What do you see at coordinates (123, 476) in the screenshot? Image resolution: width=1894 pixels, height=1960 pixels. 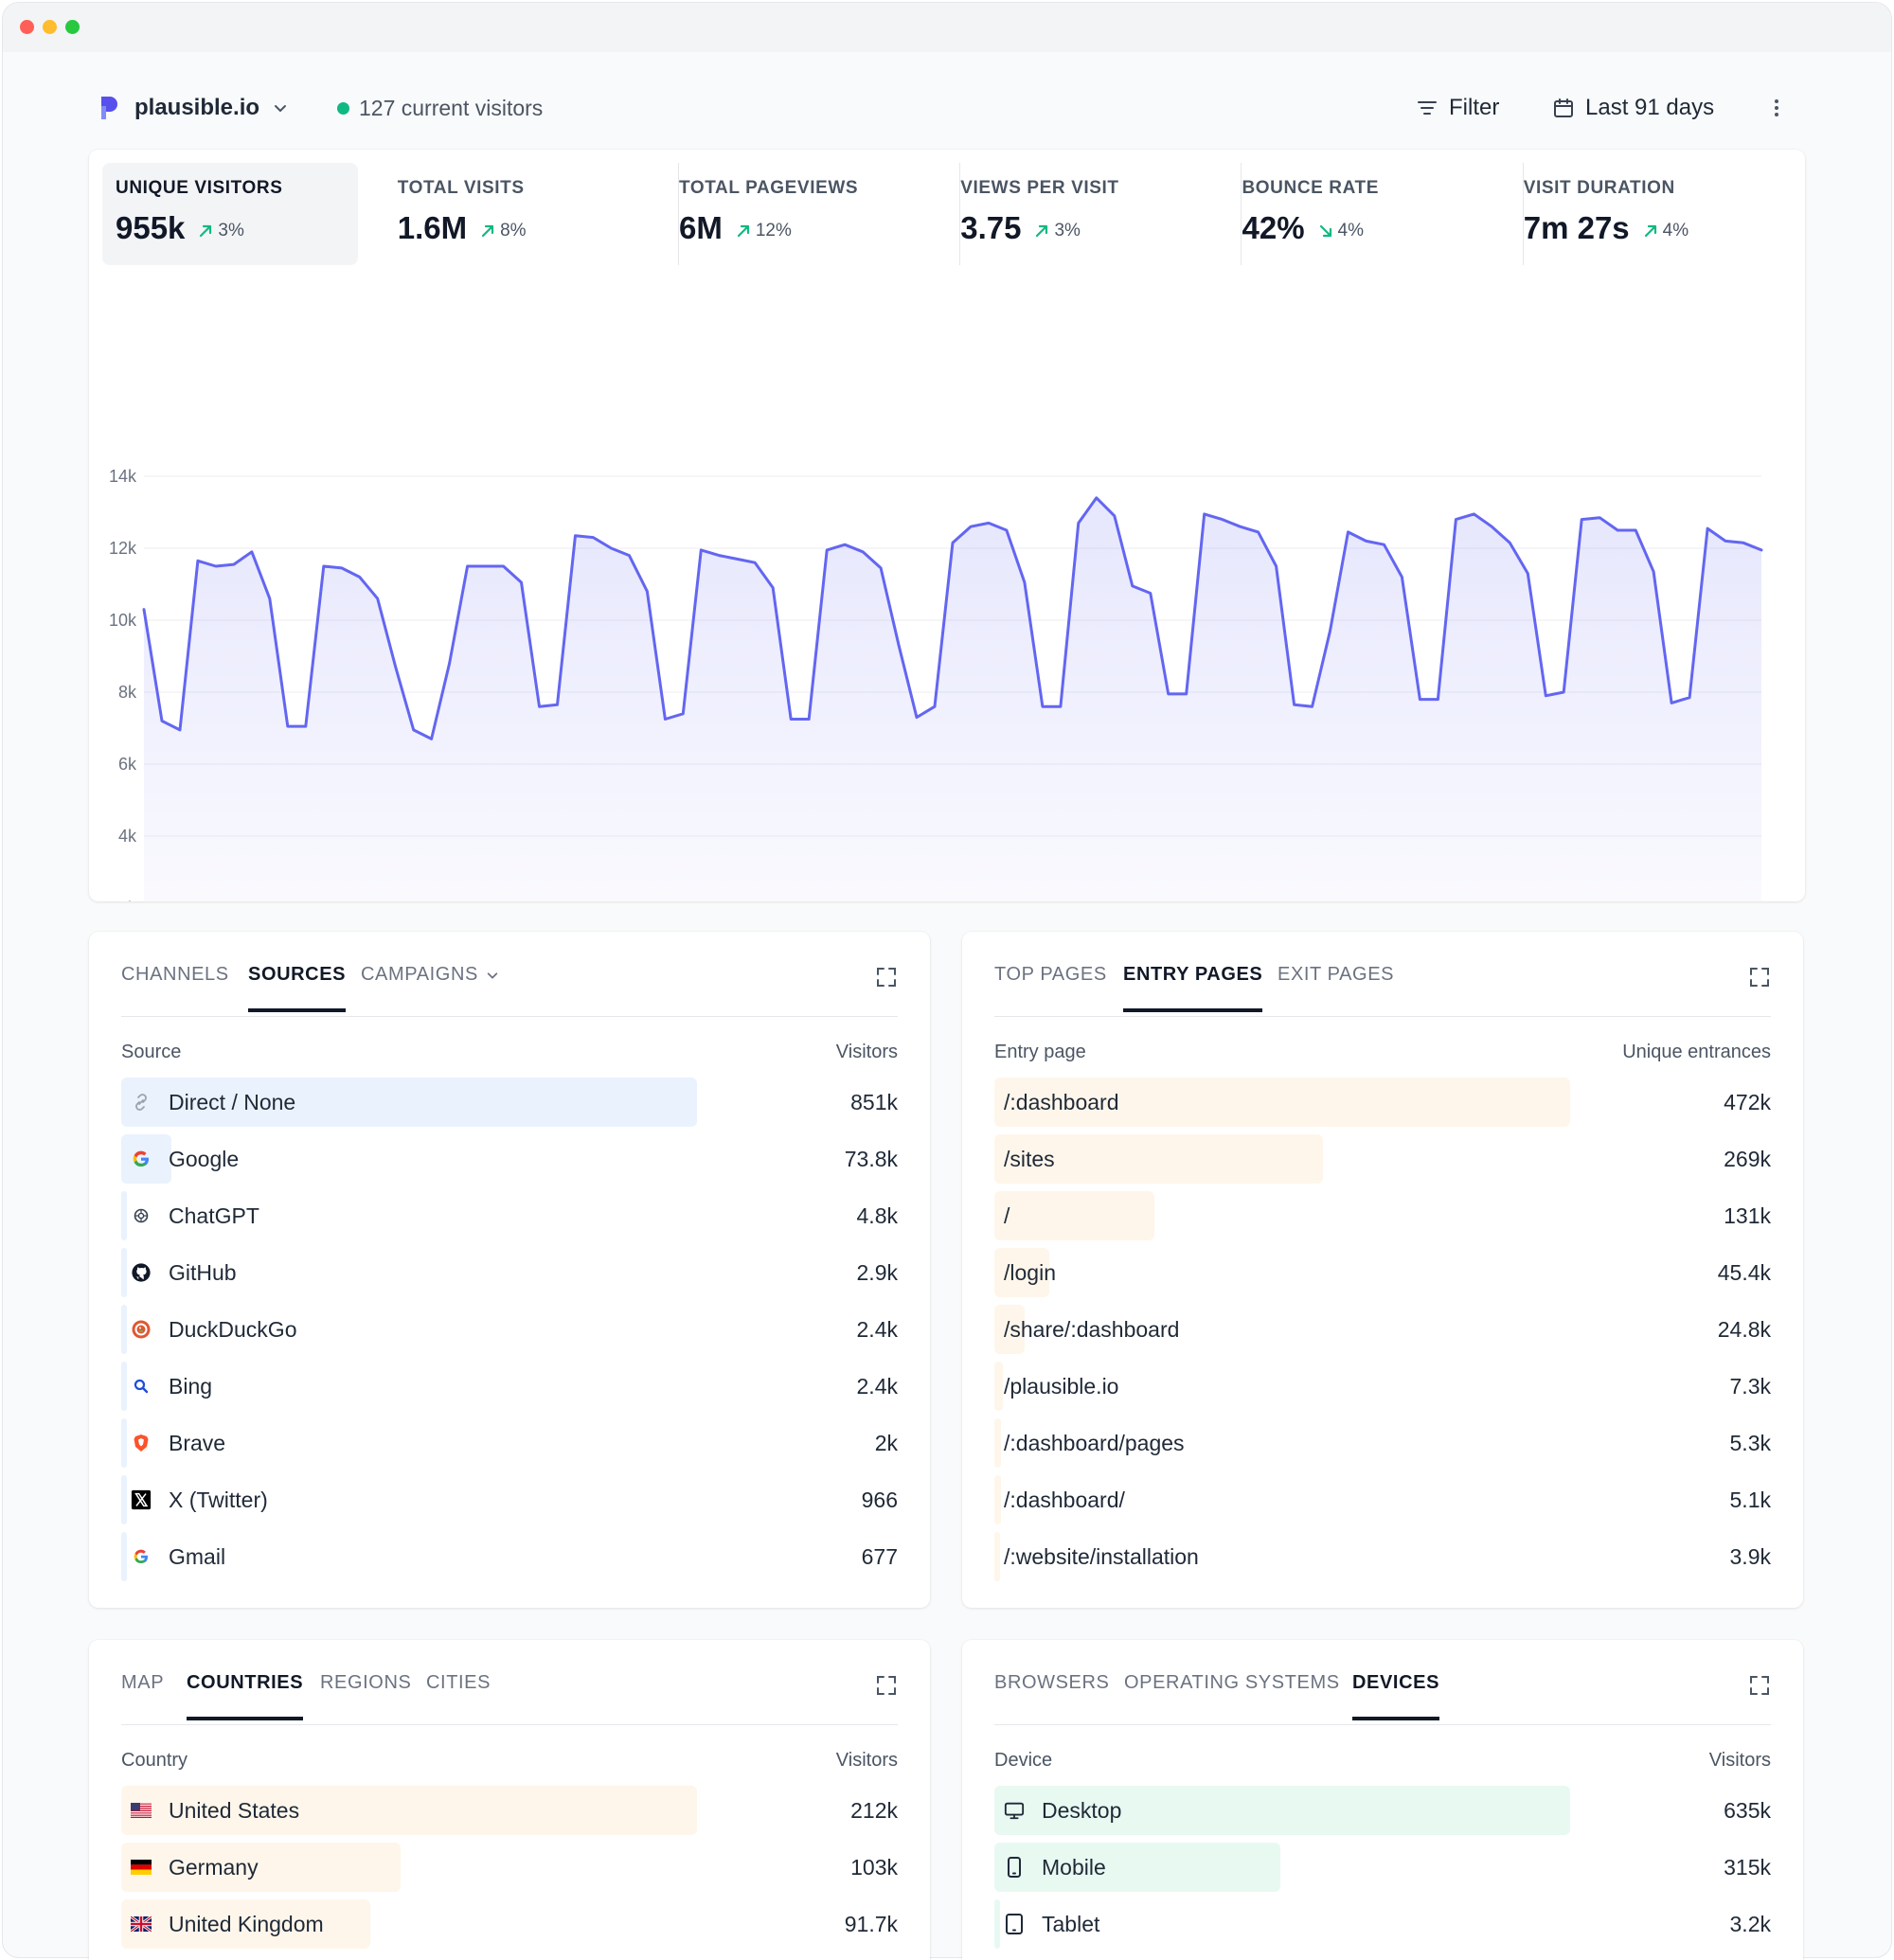 I see `y-tick-label: 14k` at bounding box center [123, 476].